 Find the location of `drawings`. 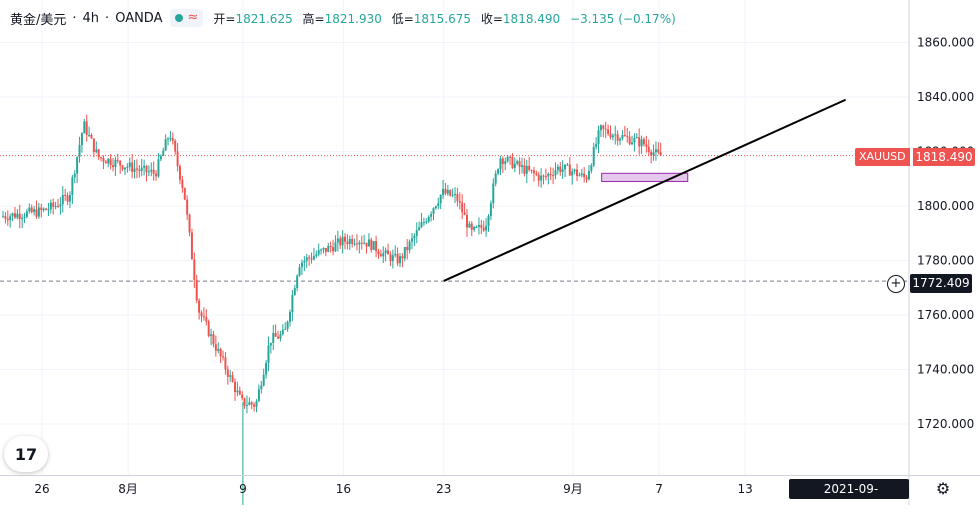

drawings is located at coordinates (645, 190).